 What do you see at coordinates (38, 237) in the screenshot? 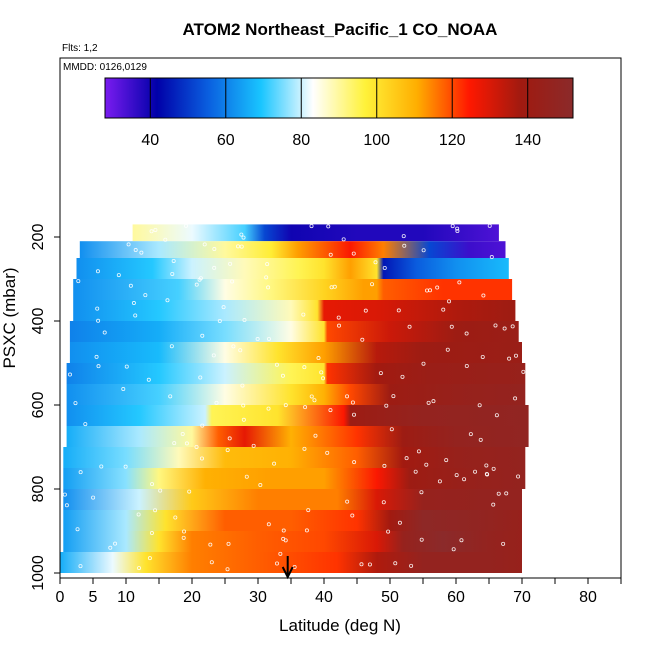
I see `y-tick-label: 200` at bounding box center [38, 237].